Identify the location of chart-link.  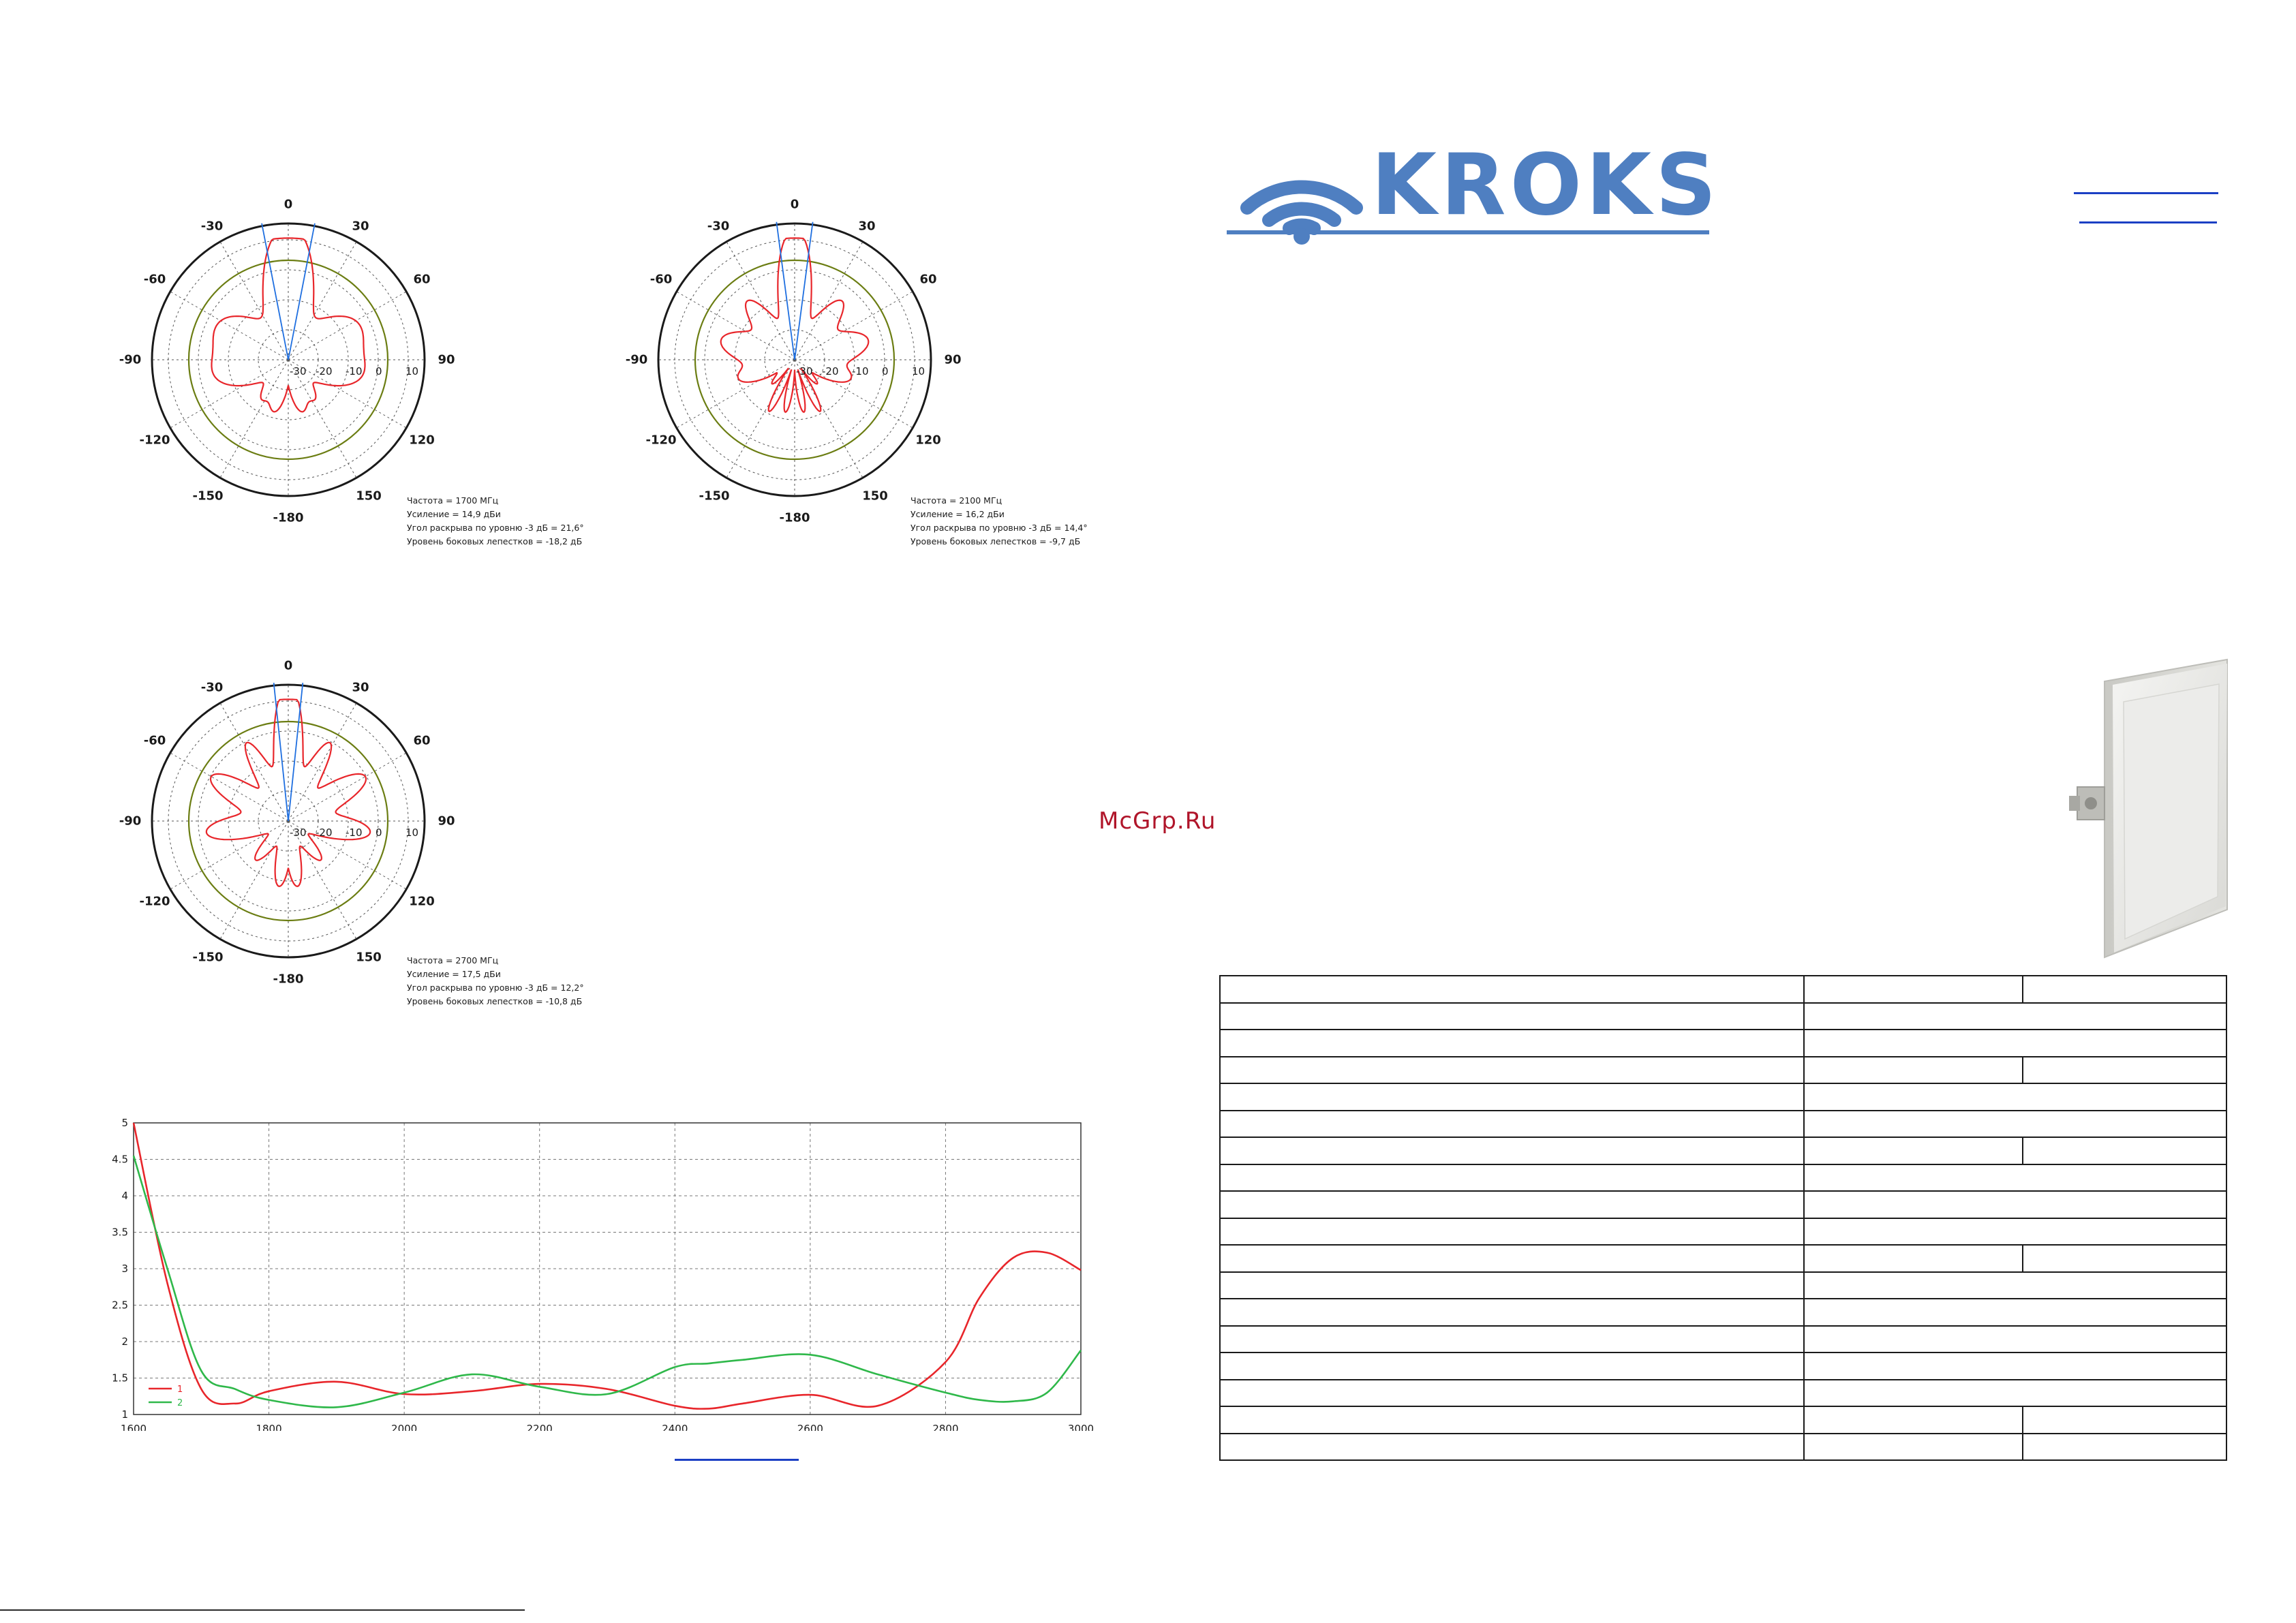
(737, 1460).